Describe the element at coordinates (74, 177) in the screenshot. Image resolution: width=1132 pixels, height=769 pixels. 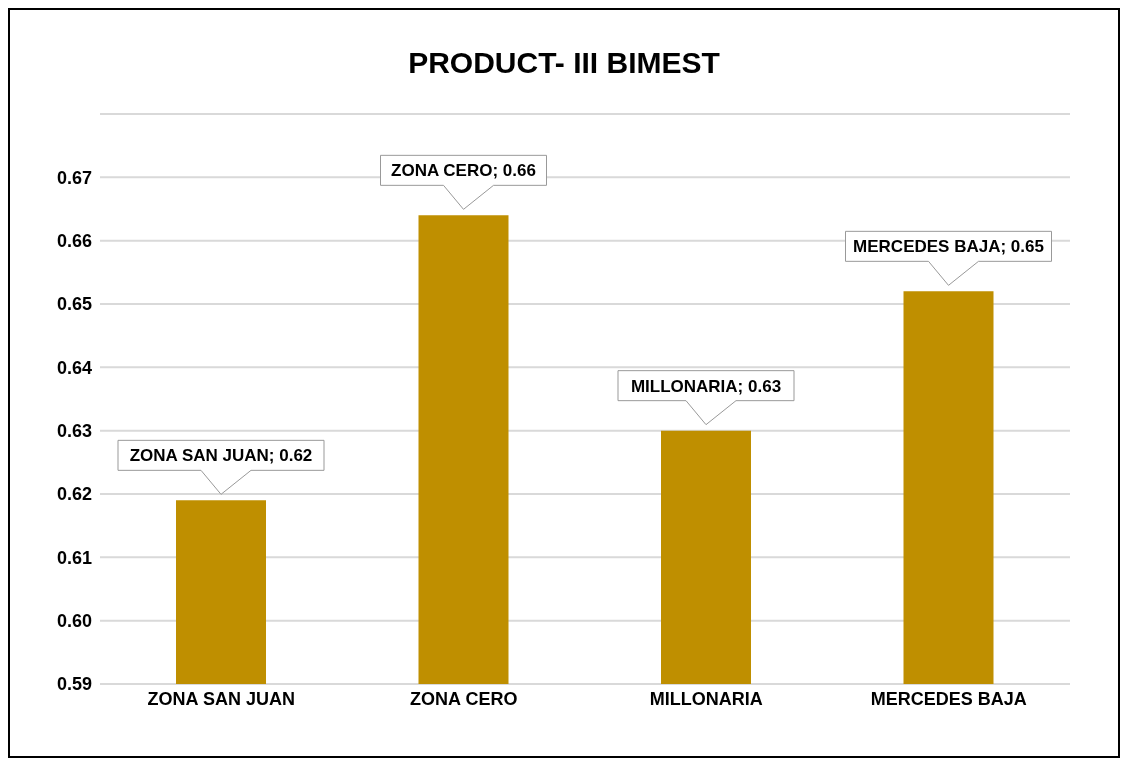
I see `y-tick-label: 0.67` at that location.